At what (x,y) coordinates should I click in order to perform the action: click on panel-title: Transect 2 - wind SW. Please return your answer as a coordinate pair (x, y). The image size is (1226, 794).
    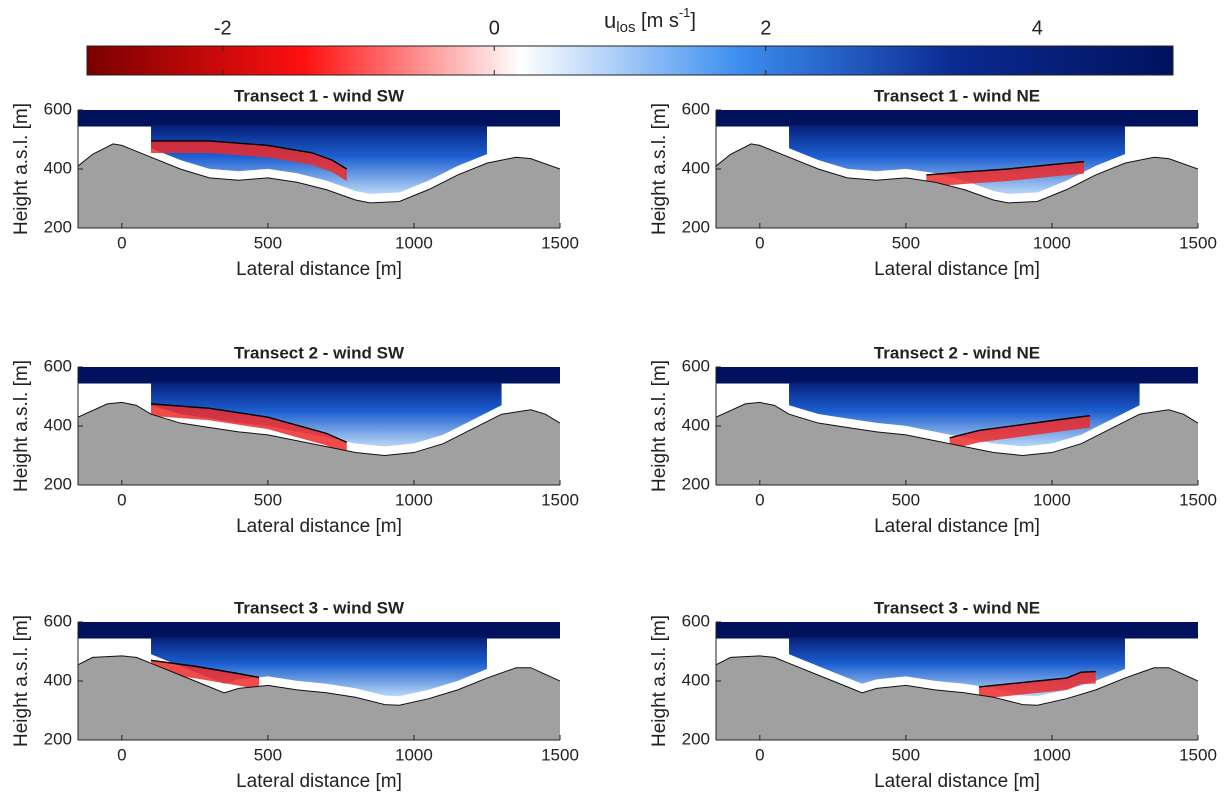
    Looking at the image, I should click on (319, 352).